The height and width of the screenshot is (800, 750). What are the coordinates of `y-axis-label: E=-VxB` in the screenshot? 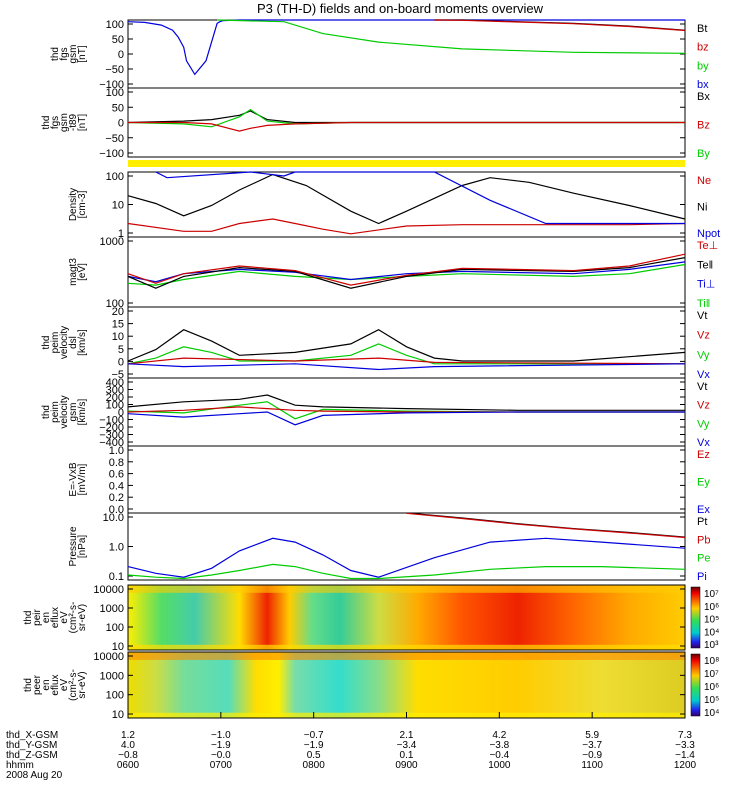 It's located at (73, 479).